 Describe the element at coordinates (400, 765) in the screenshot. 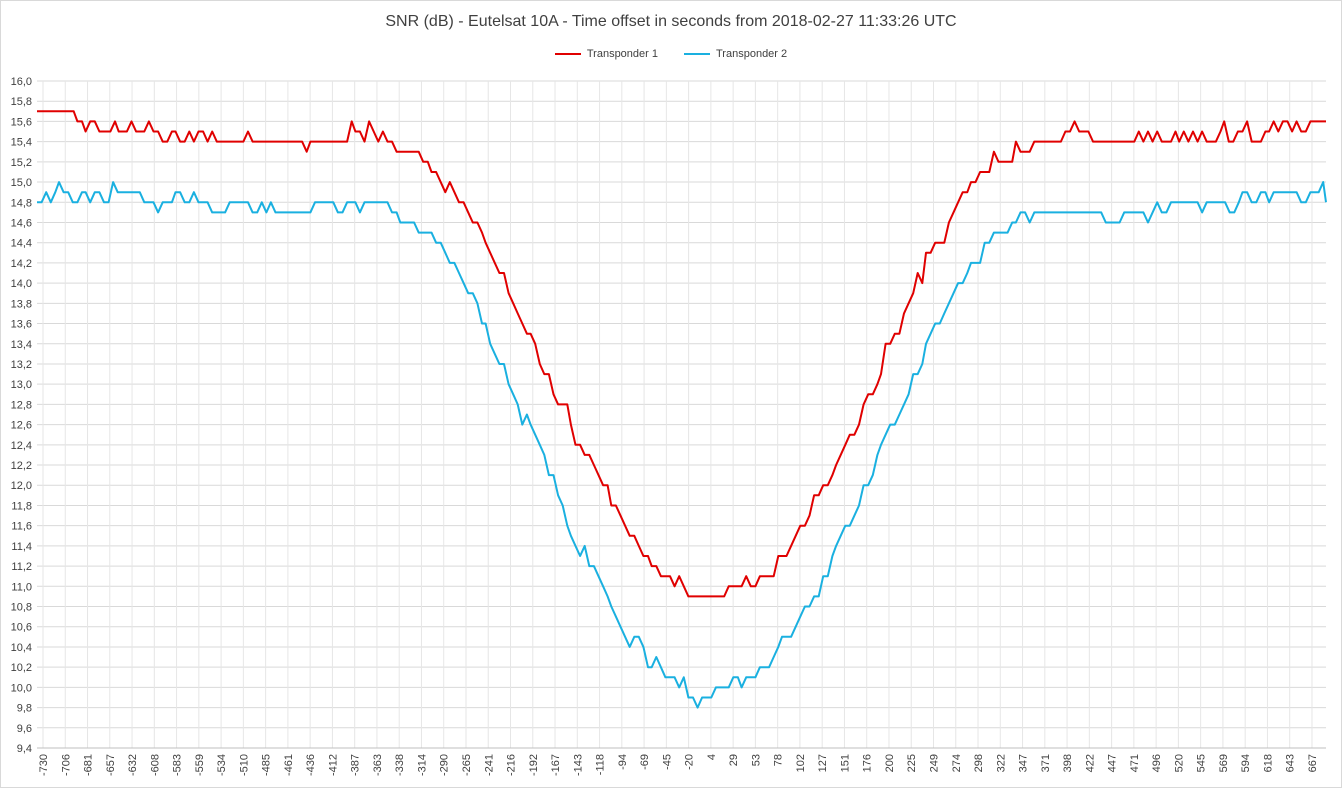

I see `x-tick-label: -338` at that location.